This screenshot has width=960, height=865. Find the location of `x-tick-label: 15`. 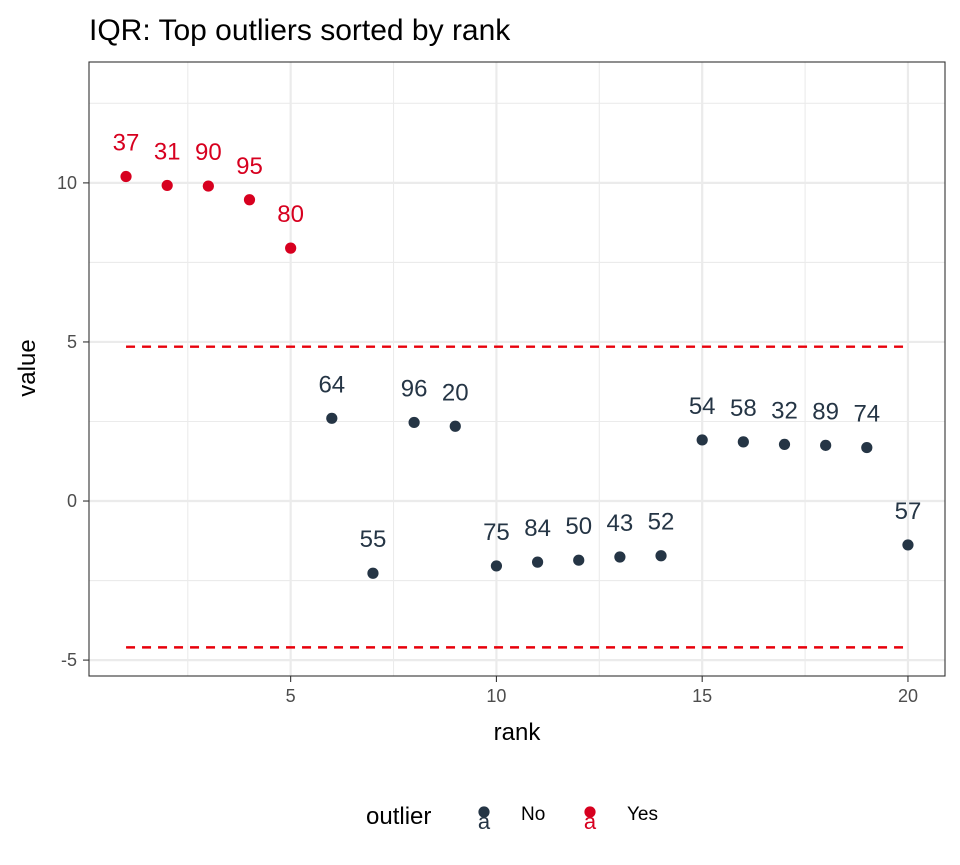

x-tick-label: 15 is located at coordinates (702, 696).